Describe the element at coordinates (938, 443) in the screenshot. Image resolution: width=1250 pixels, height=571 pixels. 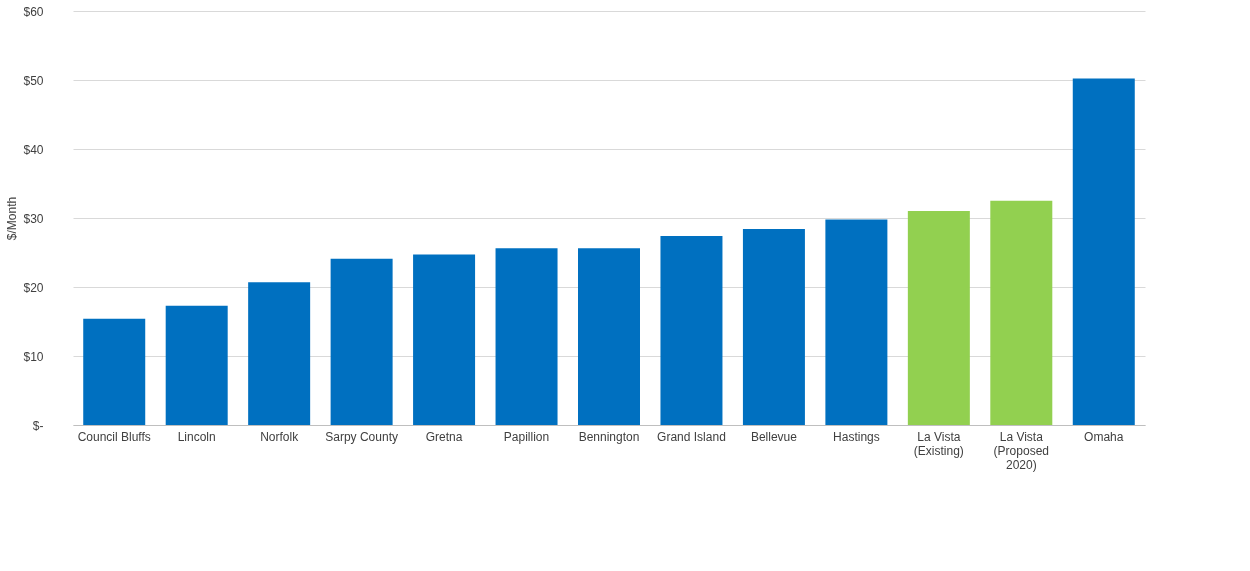
I see `x-tick-label: La Vista (Existing)` at that location.